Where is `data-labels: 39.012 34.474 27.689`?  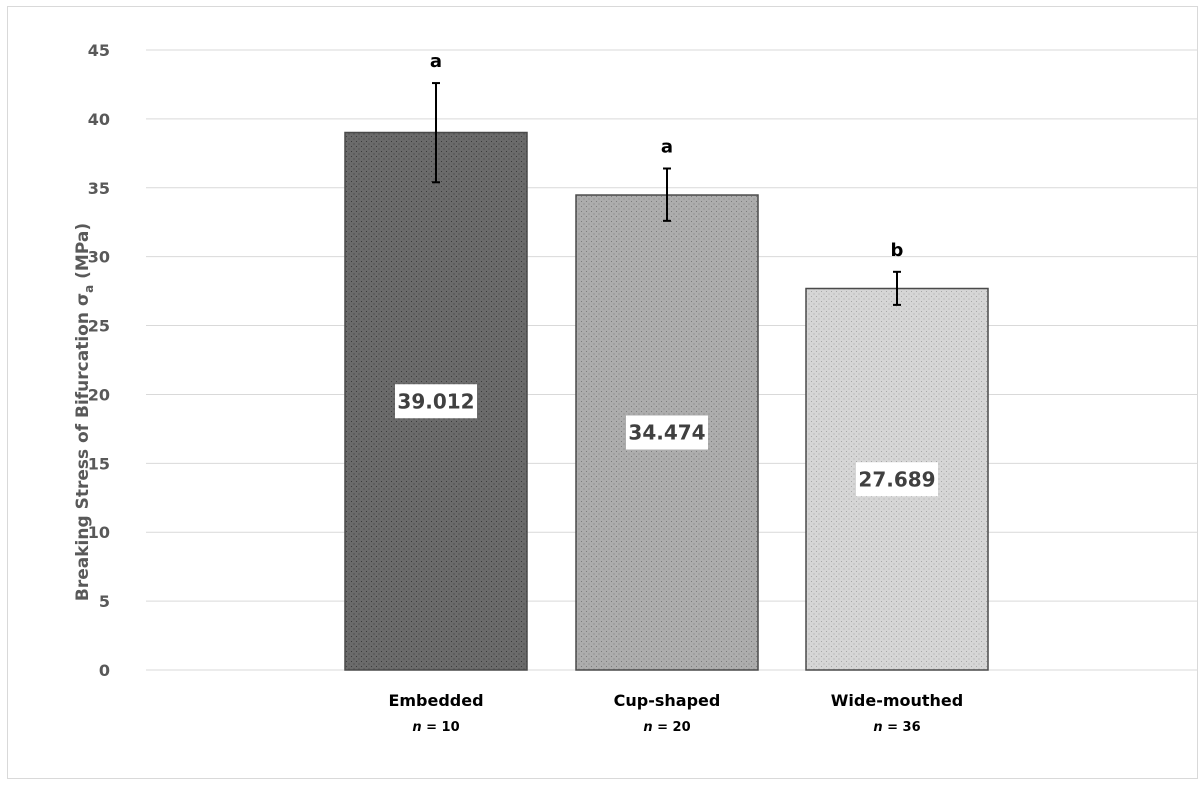 data-labels: 39.012 34.474 27.689 is located at coordinates (666, 440).